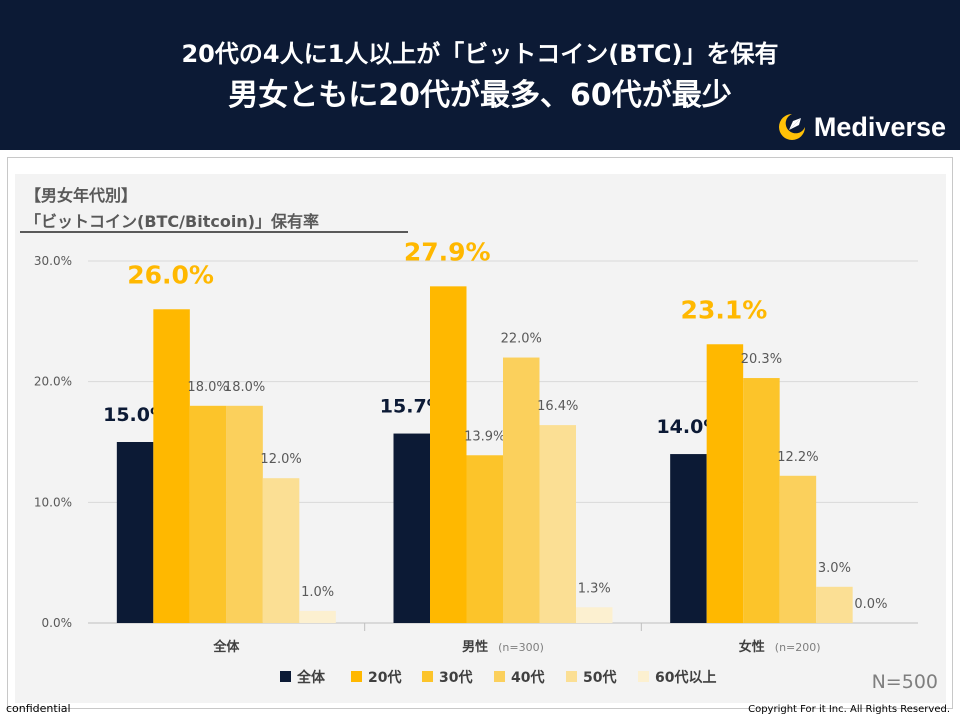  What do you see at coordinates (879, 126) in the screenshot?
I see `brand-name: Mediverse` at bounding box center [879, 126].